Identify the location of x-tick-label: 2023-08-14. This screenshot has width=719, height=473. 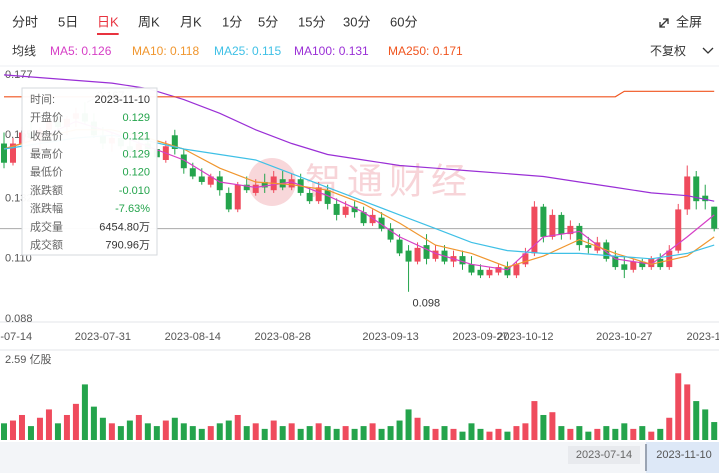
(193, 337).